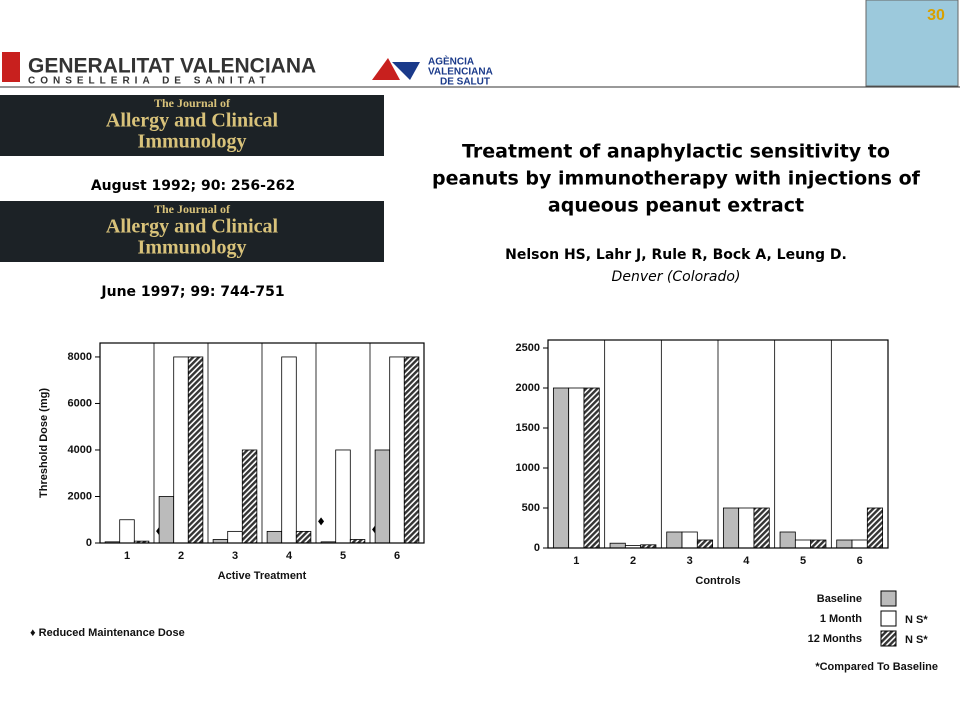  What do you see at coordinates (528, 468) in the screenshot?
I see `y-tick-label: 1000` at bounding box center [528, 468].